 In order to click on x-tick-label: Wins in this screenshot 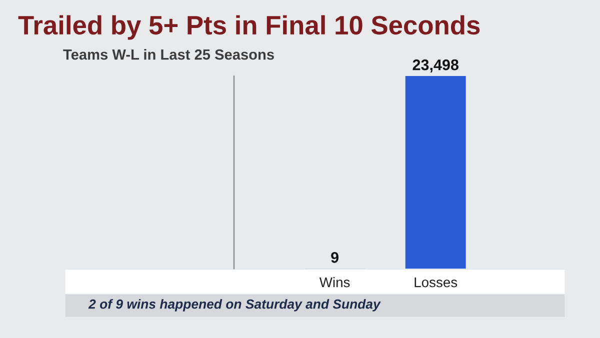, I will do `click(334, 282)`.